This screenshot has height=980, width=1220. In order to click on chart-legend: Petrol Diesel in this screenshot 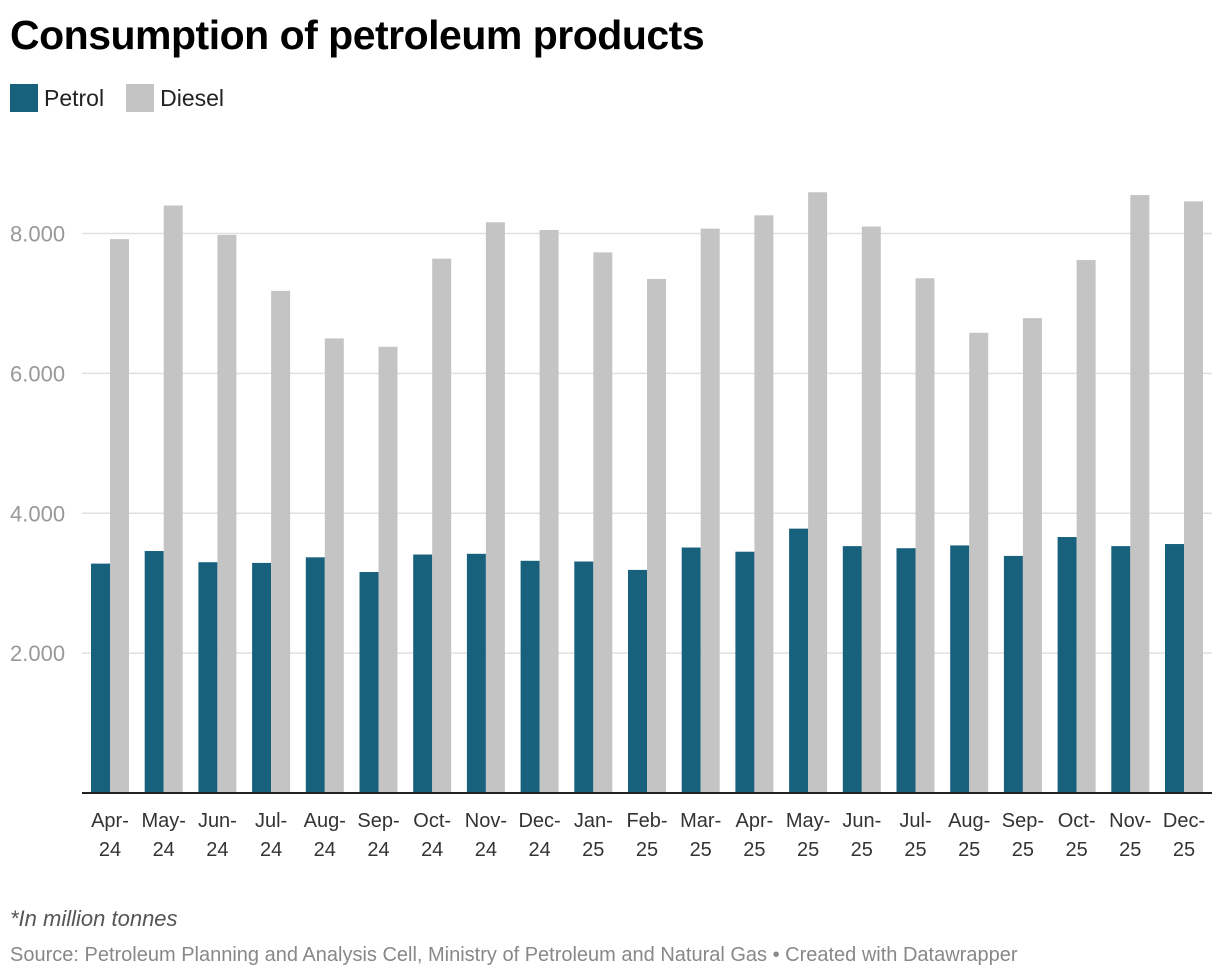, I will do `click(128, 98)`.